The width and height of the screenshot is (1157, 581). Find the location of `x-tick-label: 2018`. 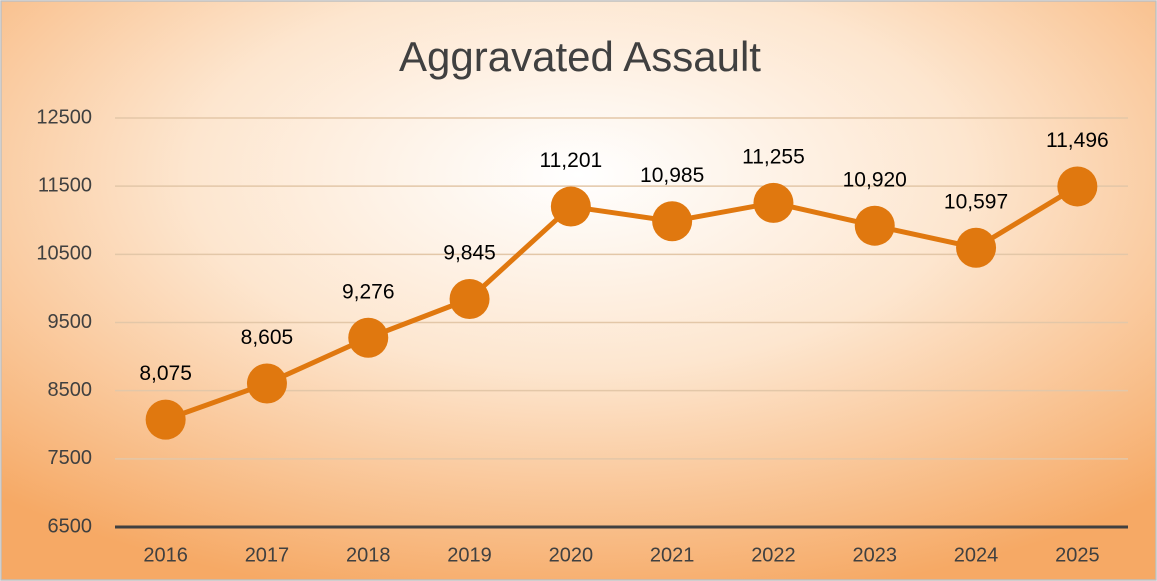

x-tick-label: 2018 is located at coordinates (368, 555).